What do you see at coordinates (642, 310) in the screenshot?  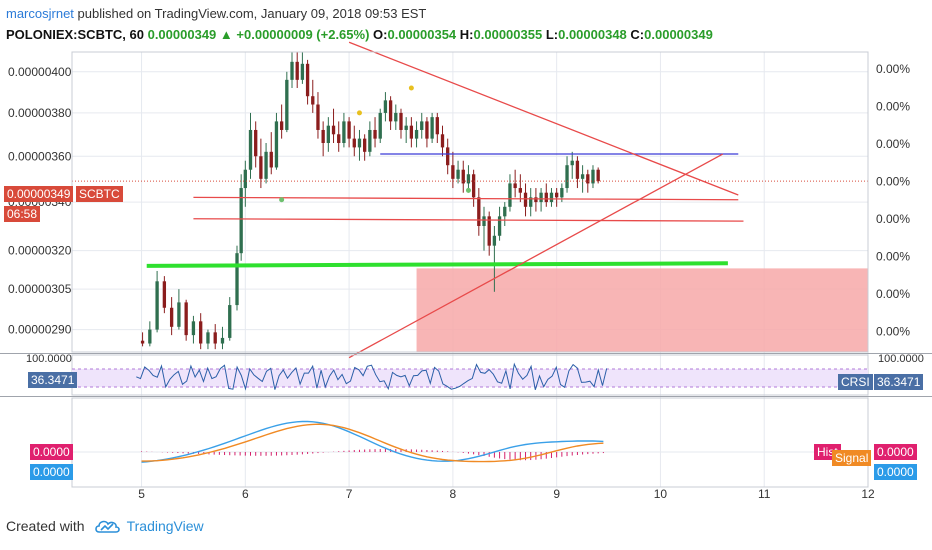 I see `zone-rect` at bounding box center [642, 310].